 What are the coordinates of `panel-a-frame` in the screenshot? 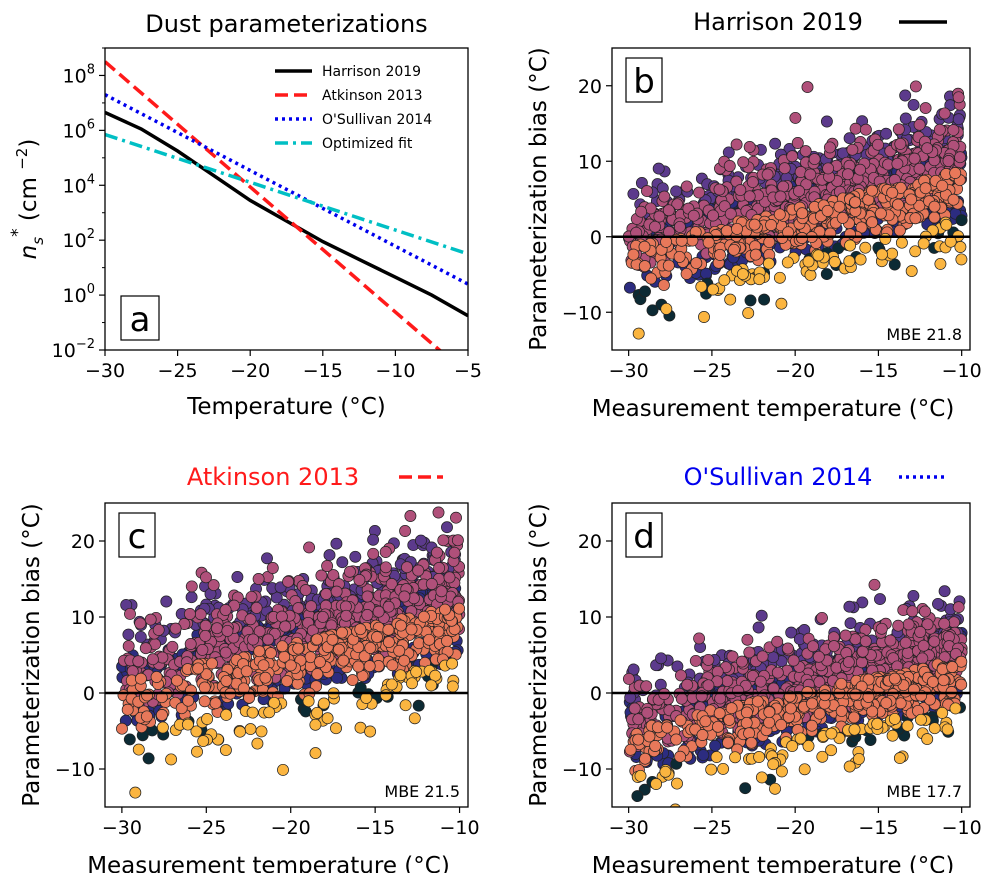 It's located at (286, 199).